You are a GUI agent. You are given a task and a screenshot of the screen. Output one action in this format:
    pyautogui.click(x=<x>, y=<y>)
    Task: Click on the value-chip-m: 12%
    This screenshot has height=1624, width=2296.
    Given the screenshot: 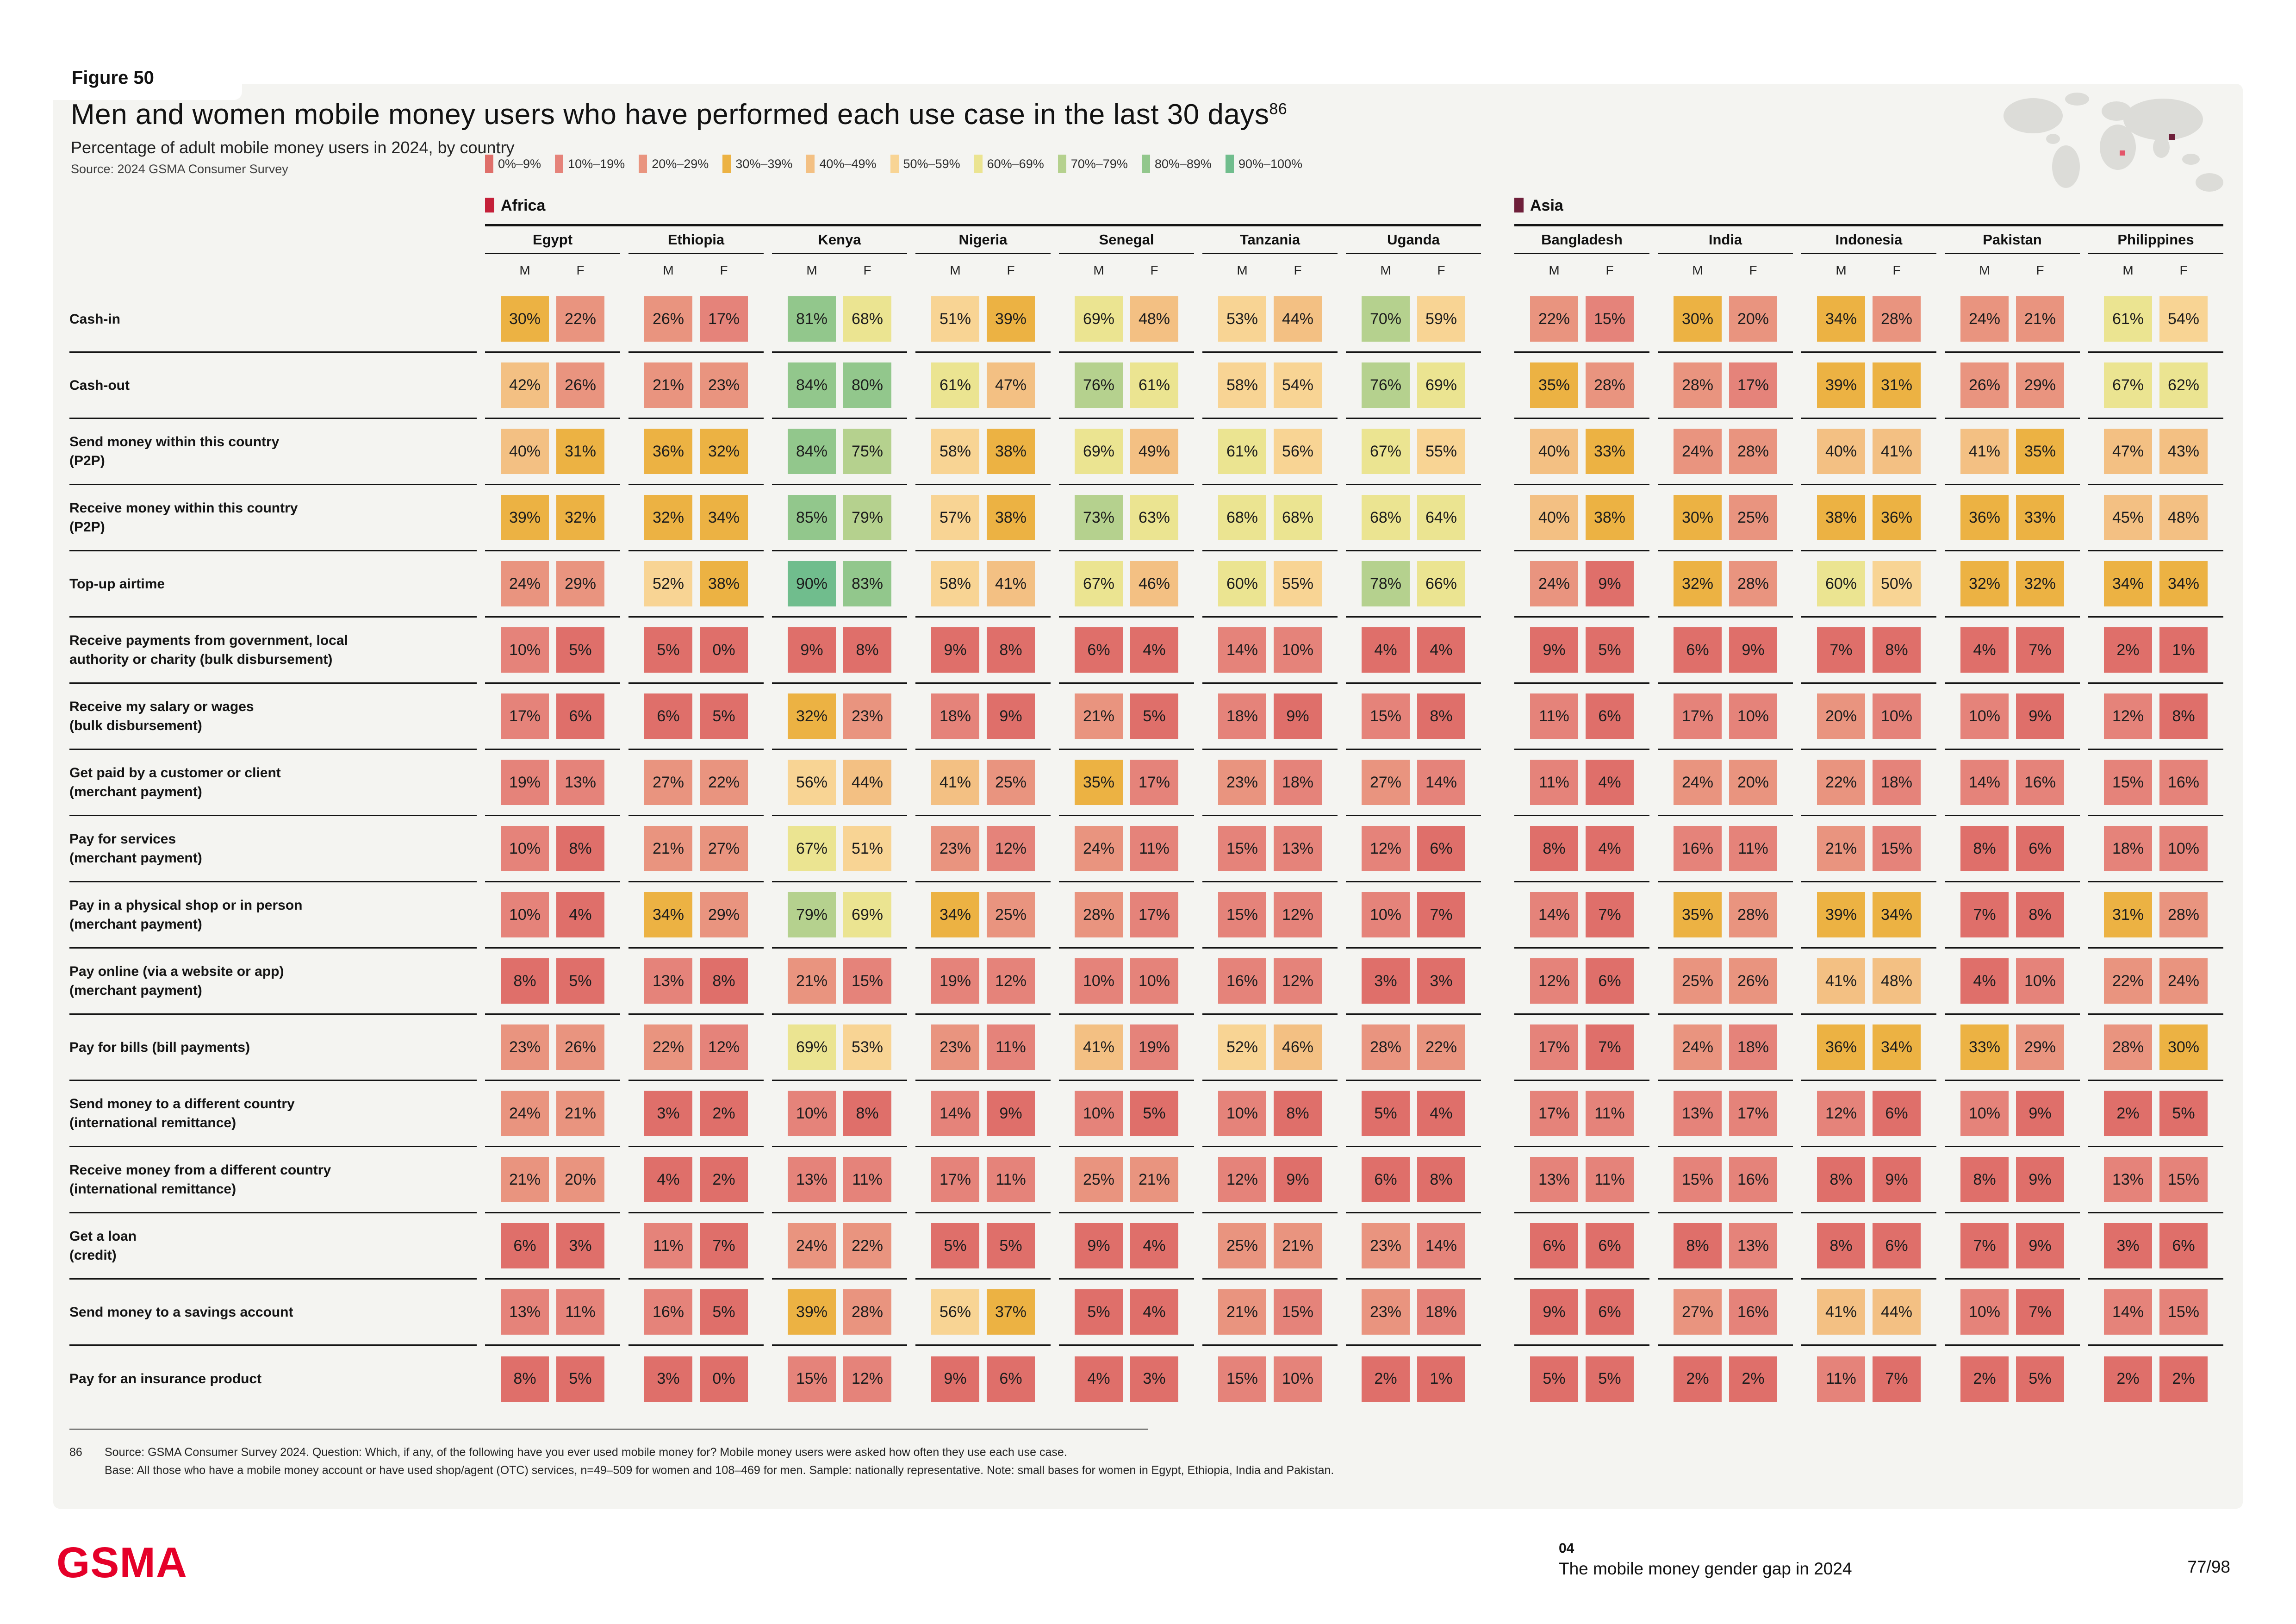 What is the action you would take?
    pyautogui.click(x=1242, y=1179)
    